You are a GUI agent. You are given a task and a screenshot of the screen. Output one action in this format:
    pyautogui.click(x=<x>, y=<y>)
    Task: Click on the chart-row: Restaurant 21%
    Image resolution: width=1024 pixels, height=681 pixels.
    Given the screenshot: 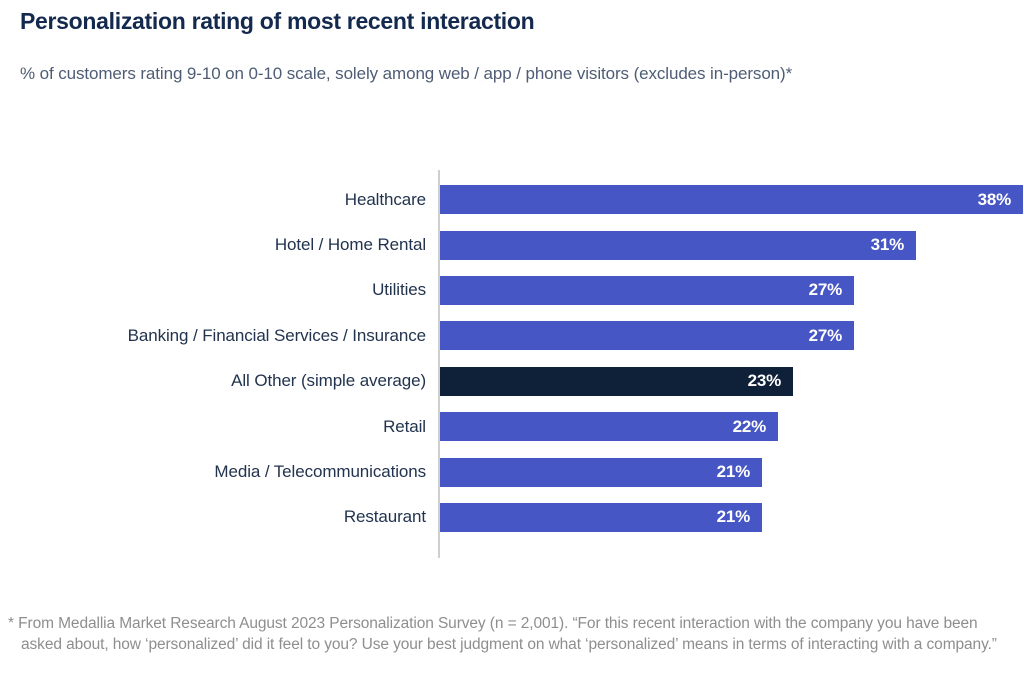 What is the action you would take?
    pyautogui.click(x=512, y=517)
    